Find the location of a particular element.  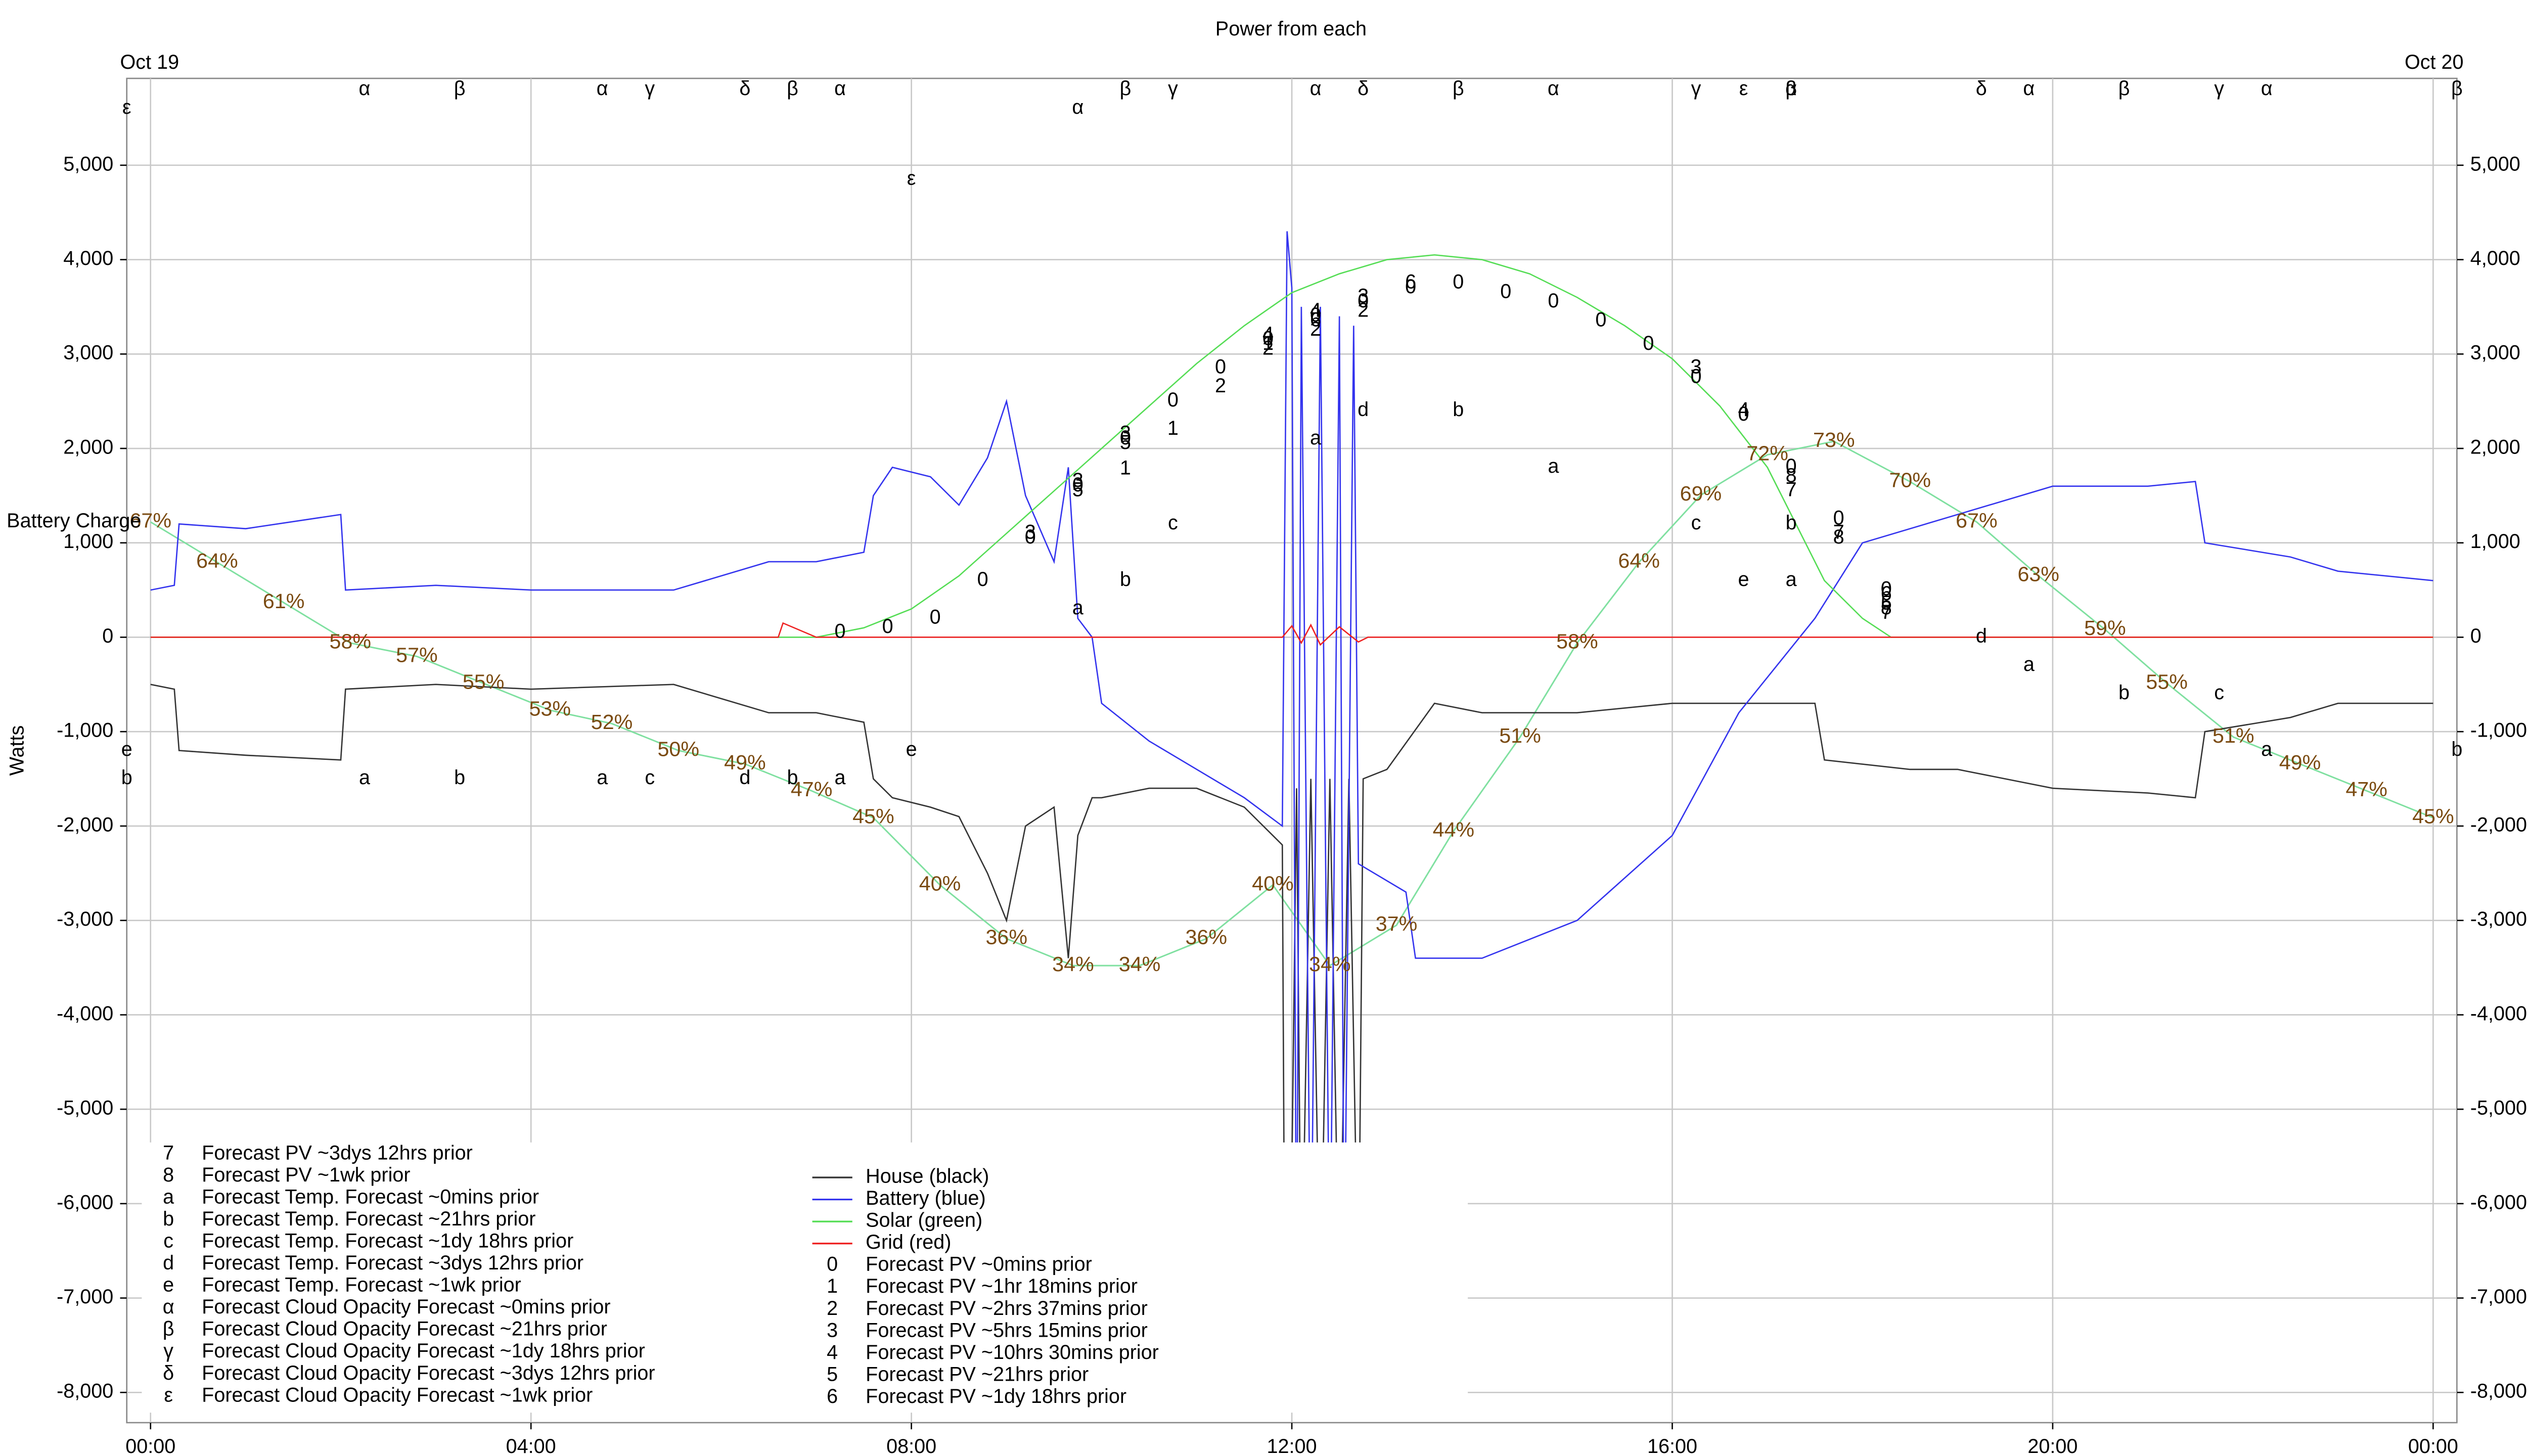

x-tick-label: 20:00 is located at coordinates (2053, 1445).